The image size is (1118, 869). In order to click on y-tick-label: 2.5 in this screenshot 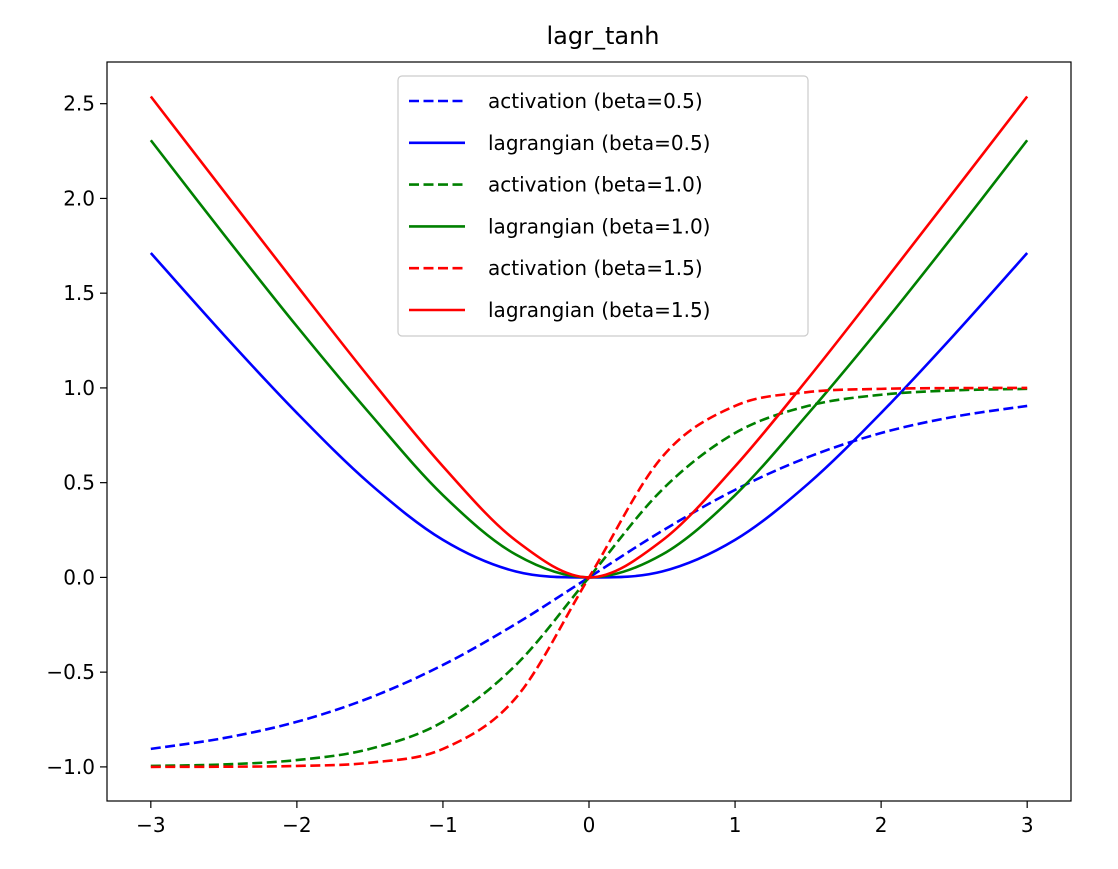, I will do `click(79, 104)`.